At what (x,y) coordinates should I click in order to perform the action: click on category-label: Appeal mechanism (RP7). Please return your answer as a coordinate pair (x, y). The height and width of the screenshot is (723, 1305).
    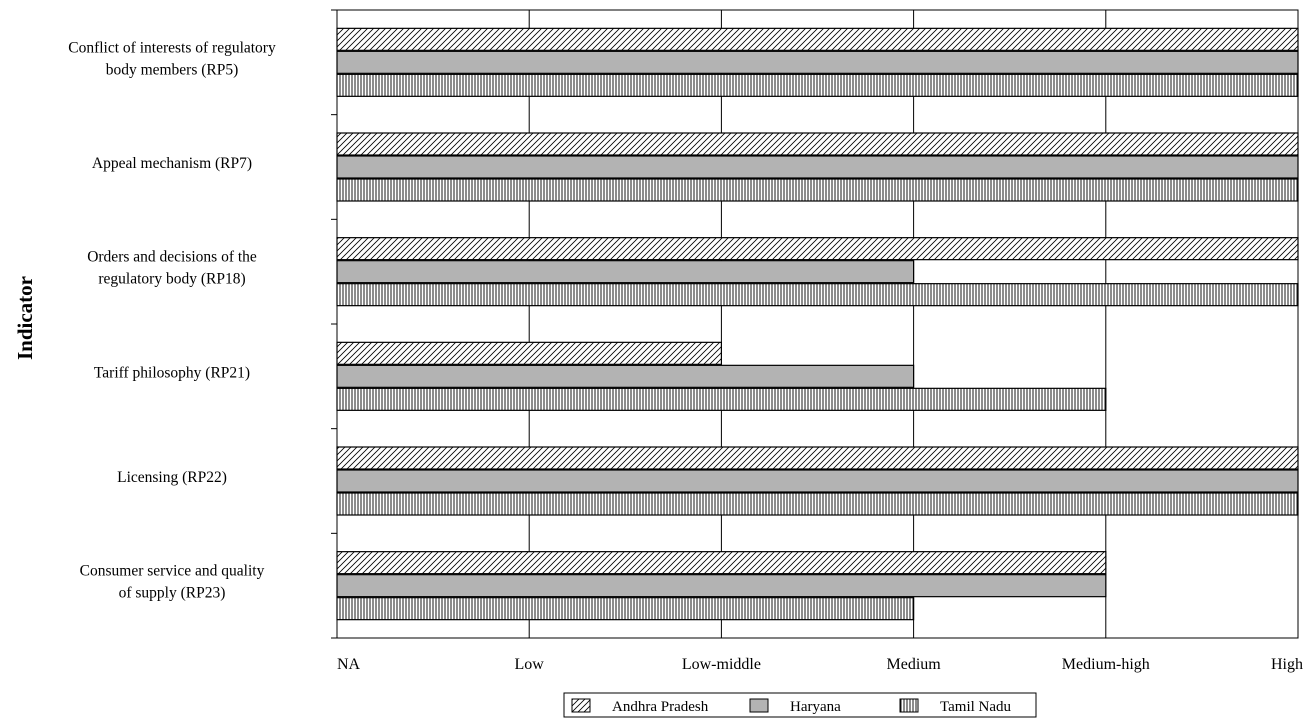
    Looking at the image, I should click on (172, 163).